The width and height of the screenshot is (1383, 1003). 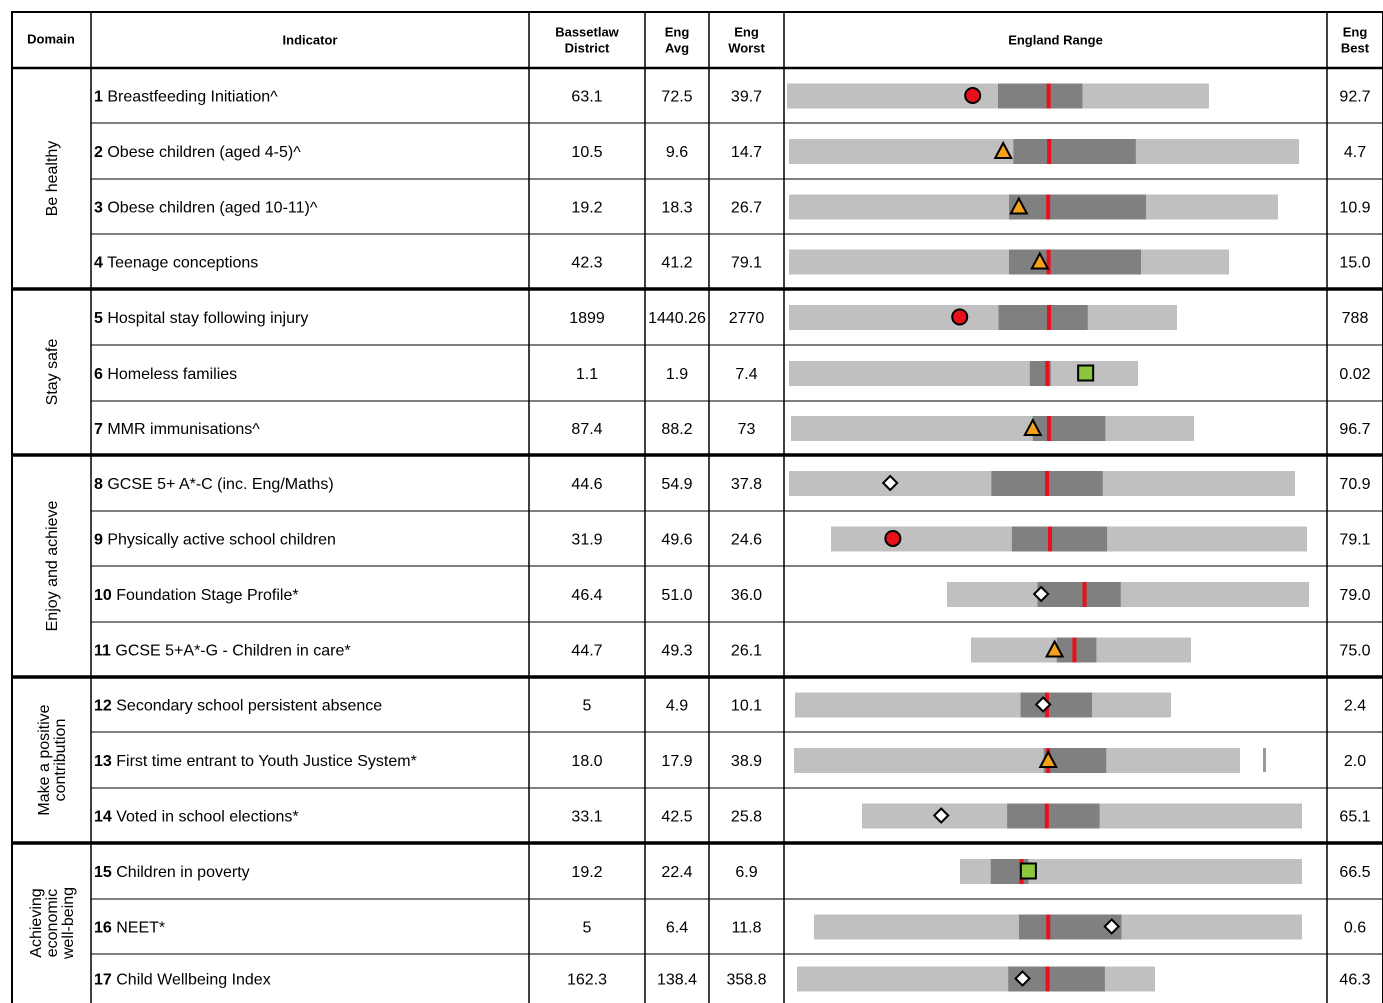 What do you see at coordinates (196, 817) in the screenshot?
I see `indicator-label: 14 Voted in school elections*` at bounding box center [196, 817].